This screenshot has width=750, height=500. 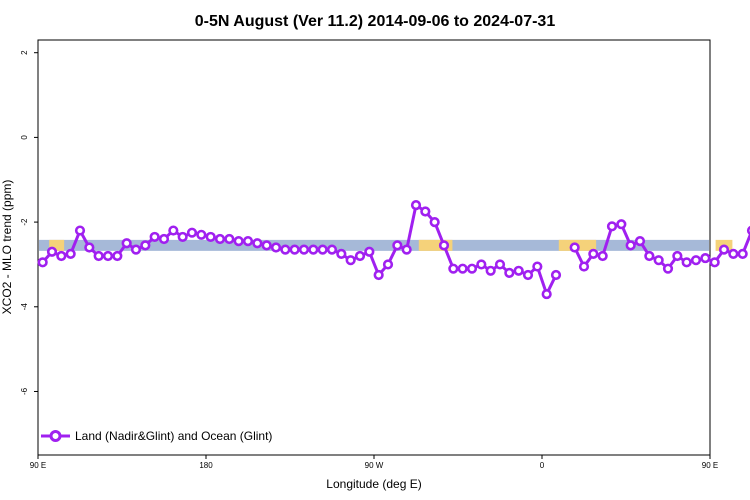 What do you see at coordinates (24, 391) in the screenshot?
I see `y-tick-label: -6` at bounding box center [24, 391].